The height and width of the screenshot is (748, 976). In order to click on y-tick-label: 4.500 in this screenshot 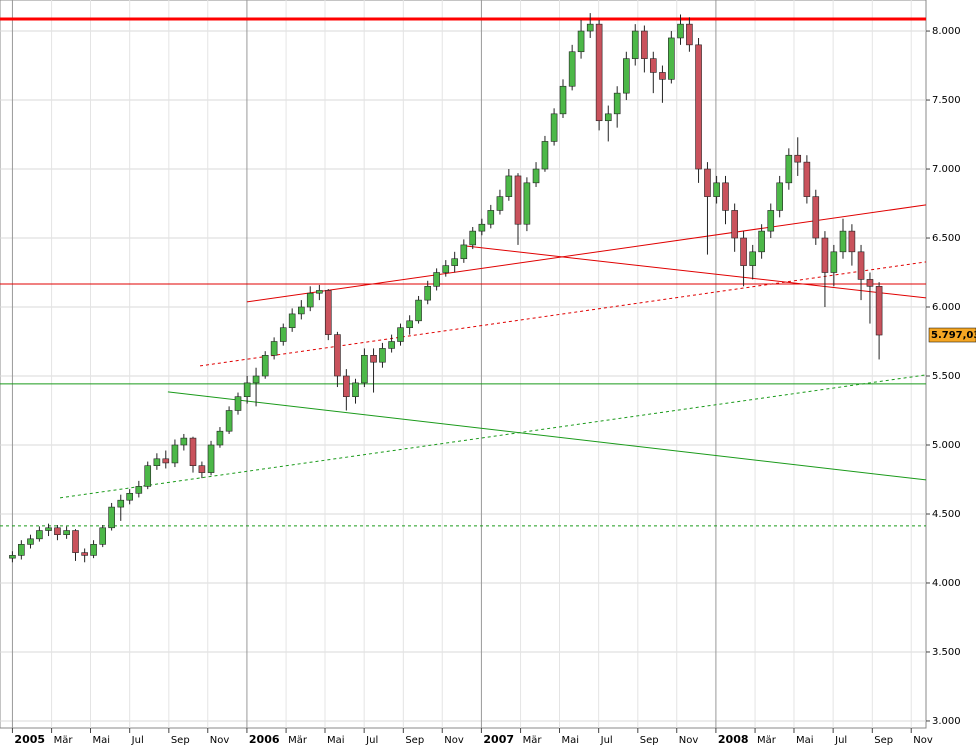, I will do `click(946, 514)`.